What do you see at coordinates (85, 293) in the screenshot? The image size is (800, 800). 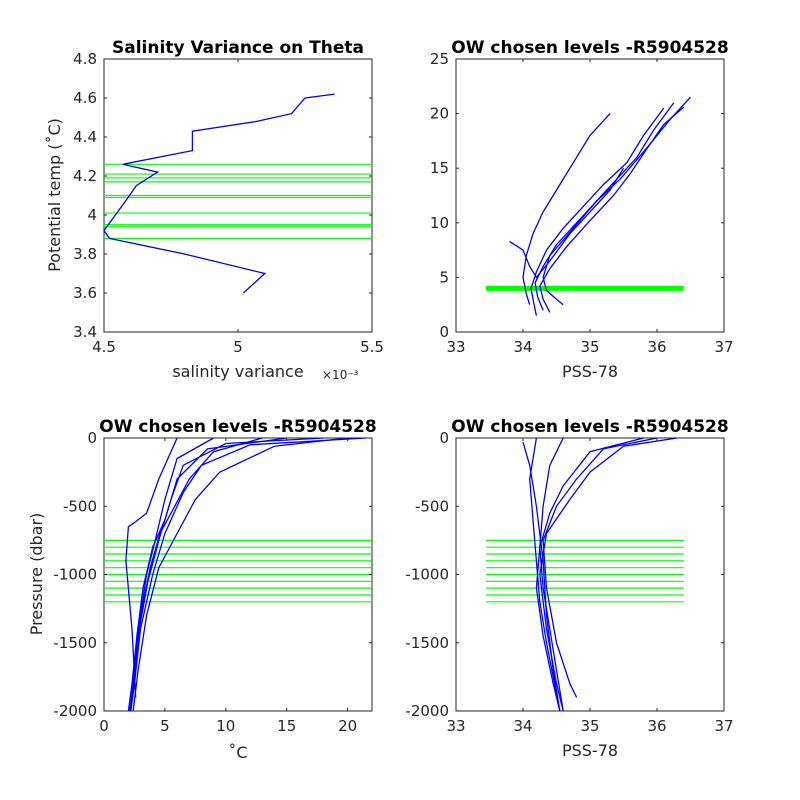 I see `y-tick-label: 3.6` at bounding box center [85, 293].